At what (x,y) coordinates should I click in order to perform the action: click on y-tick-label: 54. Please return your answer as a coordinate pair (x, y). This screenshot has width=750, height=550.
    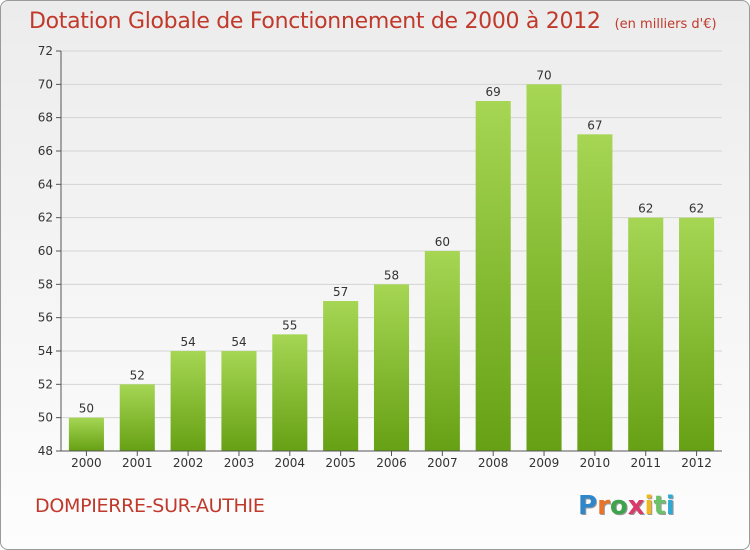
    Looking at the image, I should click on (45, 351).